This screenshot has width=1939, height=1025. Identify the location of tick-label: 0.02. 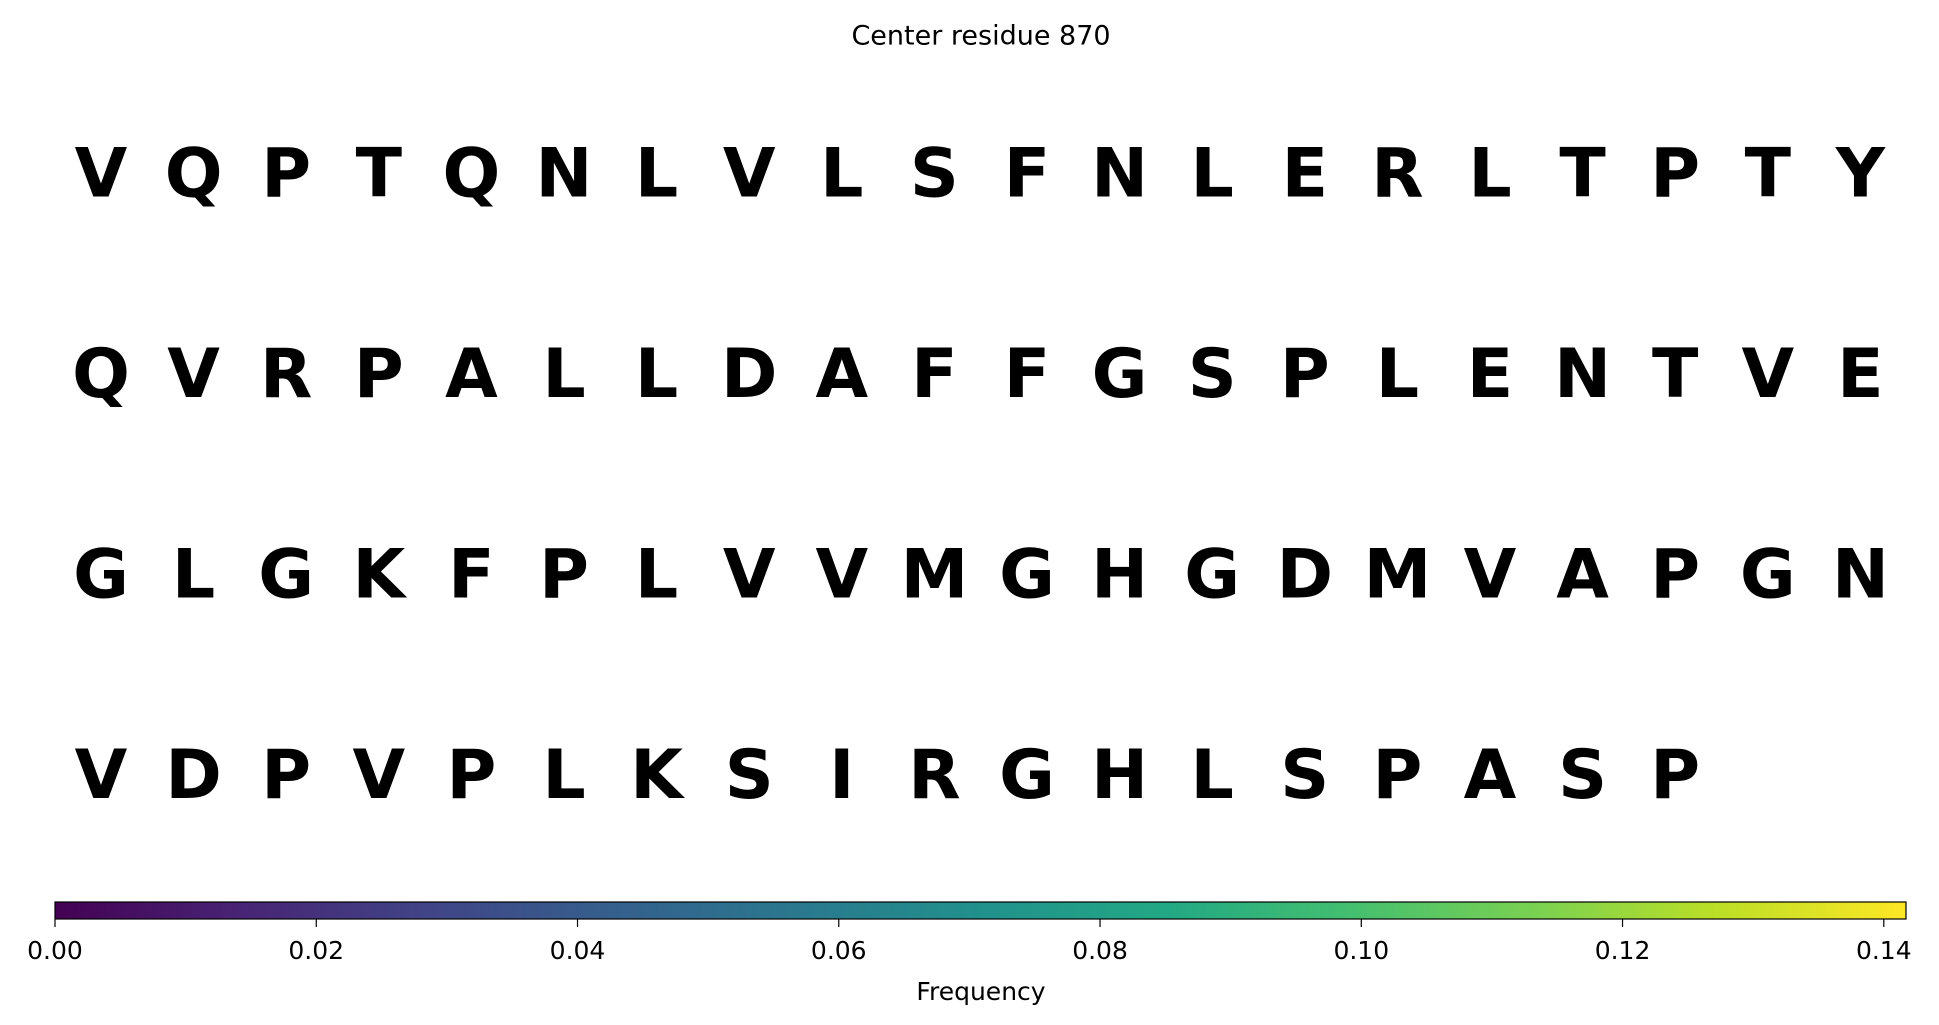
(316, 950).